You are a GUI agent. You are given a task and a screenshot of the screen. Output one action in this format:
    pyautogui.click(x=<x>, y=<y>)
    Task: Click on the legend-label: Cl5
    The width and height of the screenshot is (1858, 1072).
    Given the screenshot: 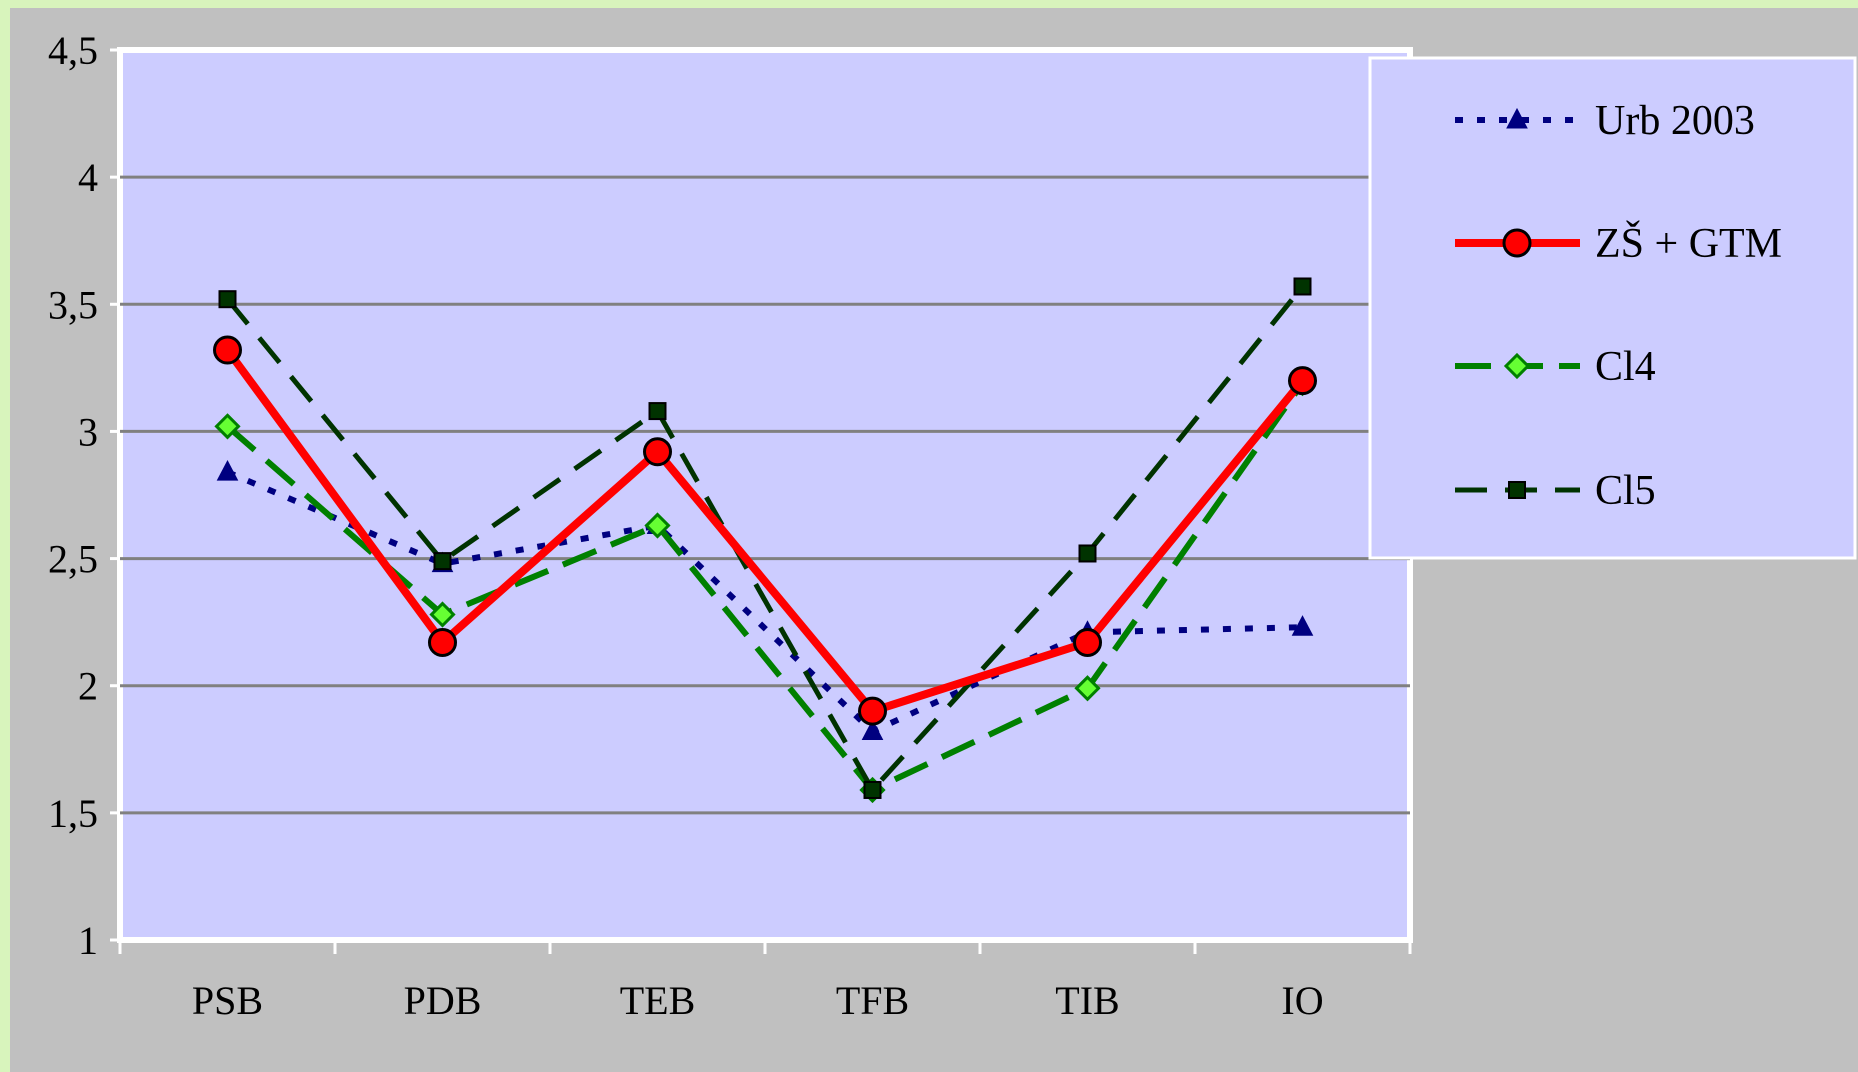 What is the action you would take?
    pyautogui.click(x=1625, y=491)
    